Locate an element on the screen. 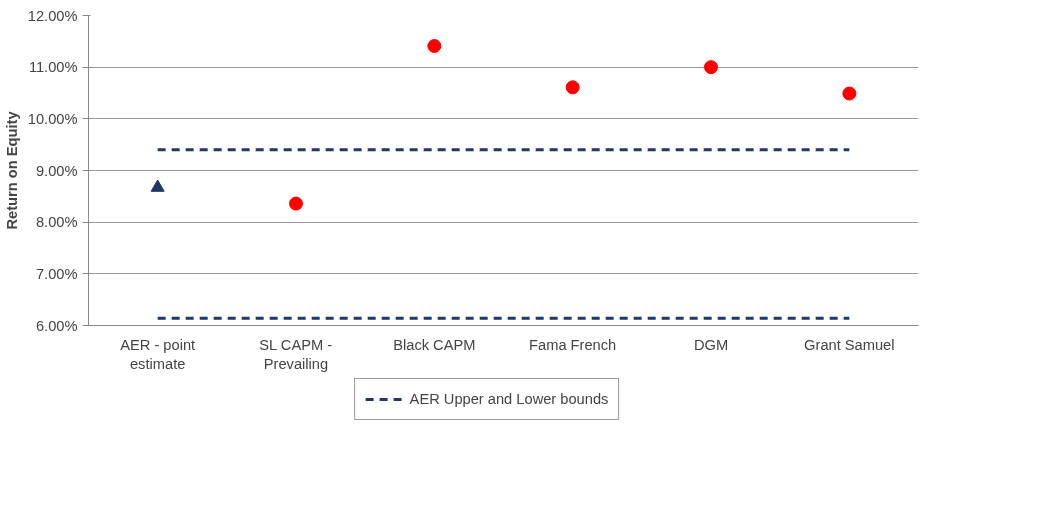 This screenshot has height=506, width=1053. y-tick-label: 10.00% is located at coordinates (52, 118).